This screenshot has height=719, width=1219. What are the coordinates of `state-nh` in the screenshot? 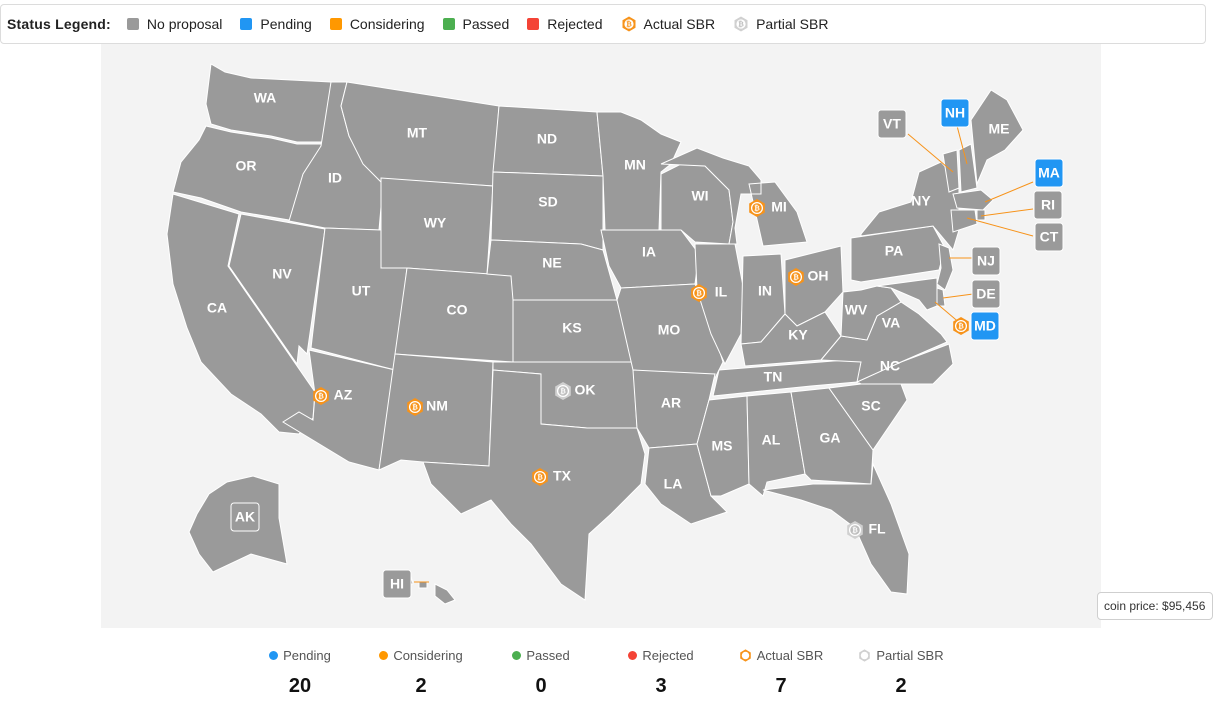 It's located at (968, 168).